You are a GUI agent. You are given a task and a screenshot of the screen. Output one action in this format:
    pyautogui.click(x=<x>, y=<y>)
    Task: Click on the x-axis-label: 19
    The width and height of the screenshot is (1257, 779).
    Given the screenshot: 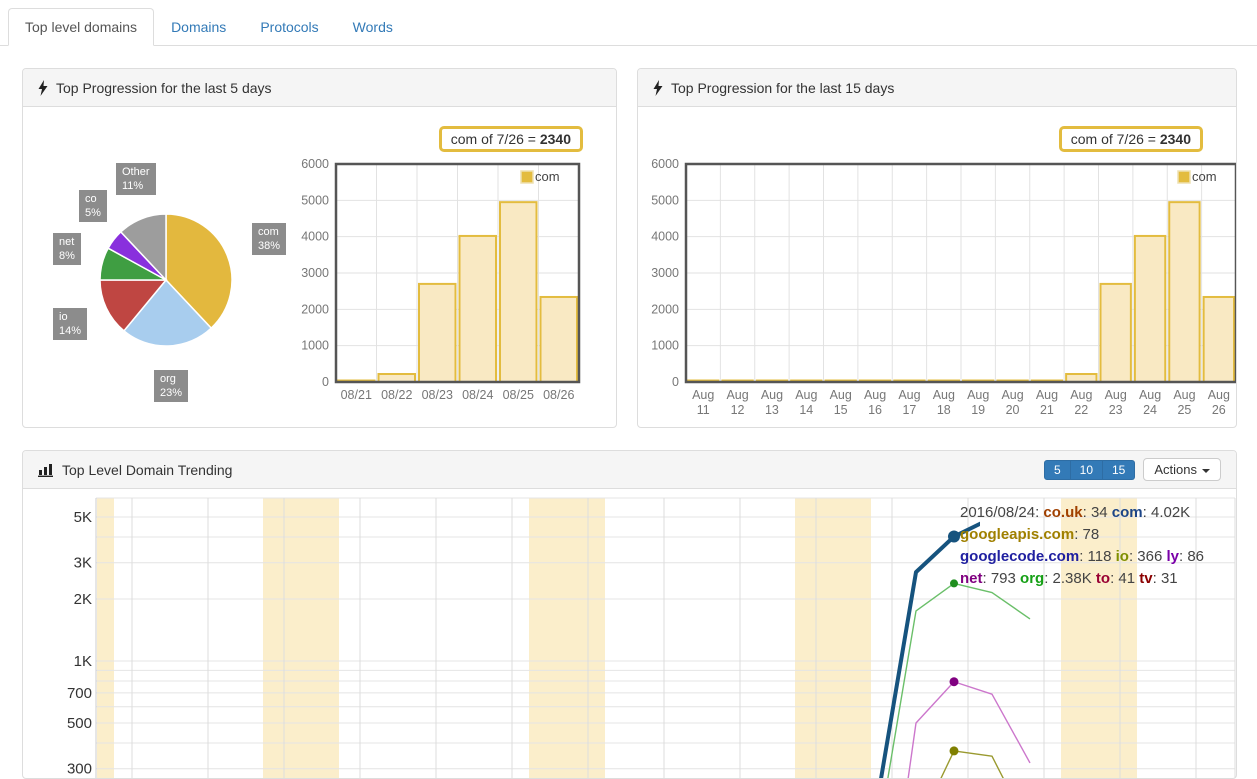 What is the action you would take?
    pyautogui.click(x=978, y=410)
    